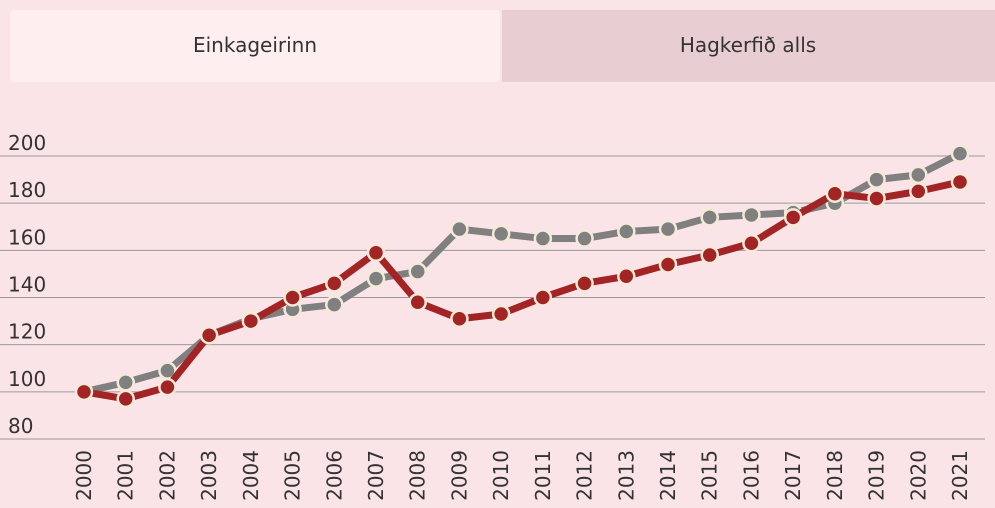 This screenshot has width=995, height=508. What do you see at coordinates (501, 475) in the screenshot?
I see `x-tick-label: 2010` at bounding box center [501, 475].